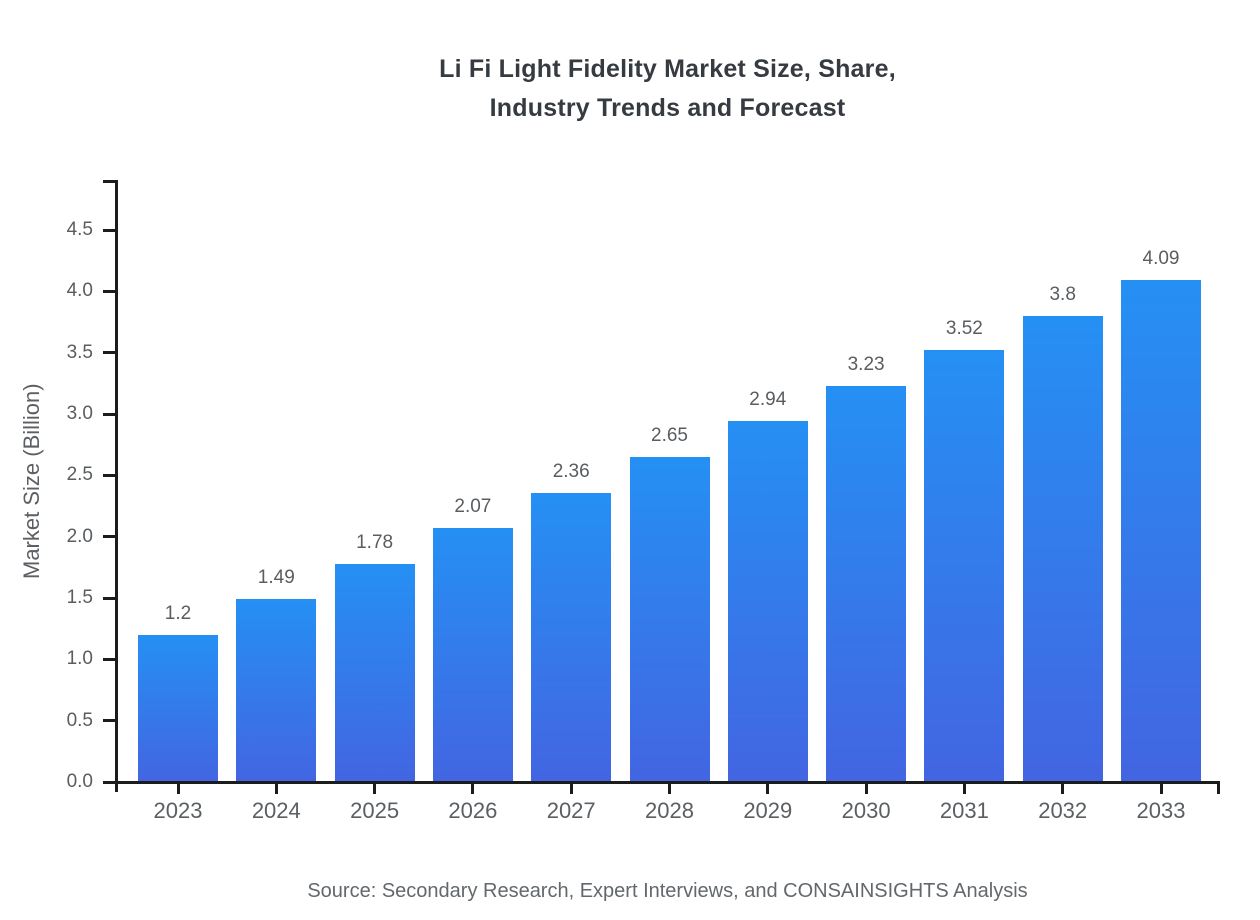 This screenshot has width=1260, height=920. Describe the element at coordinates (79, 413) in the screenshot. I see `y-tick-label: 3.0` at that location.